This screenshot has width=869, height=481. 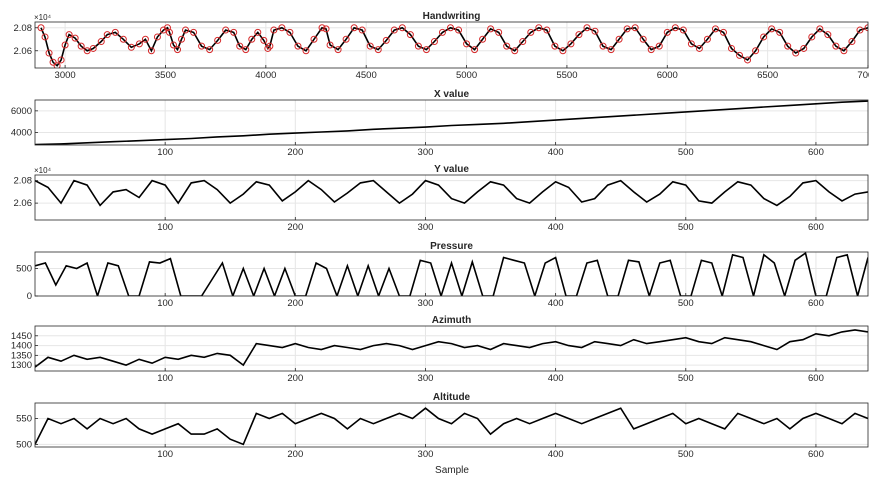 I want to click on y-tick-label: 4000, so click(x=21, y=133).